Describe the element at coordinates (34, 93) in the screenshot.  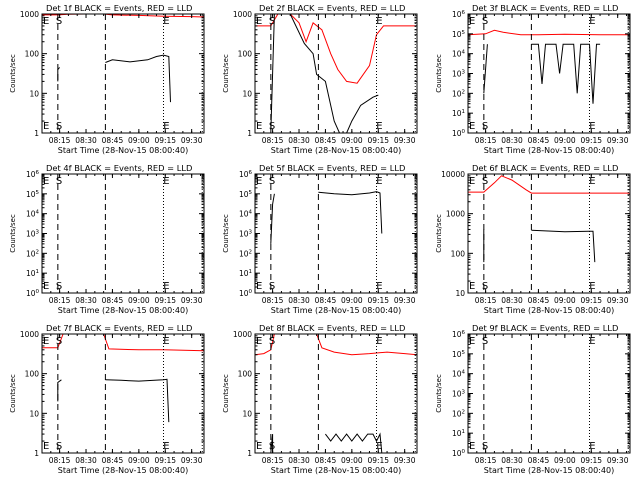
I see `y-tick-label: 10` at that location.